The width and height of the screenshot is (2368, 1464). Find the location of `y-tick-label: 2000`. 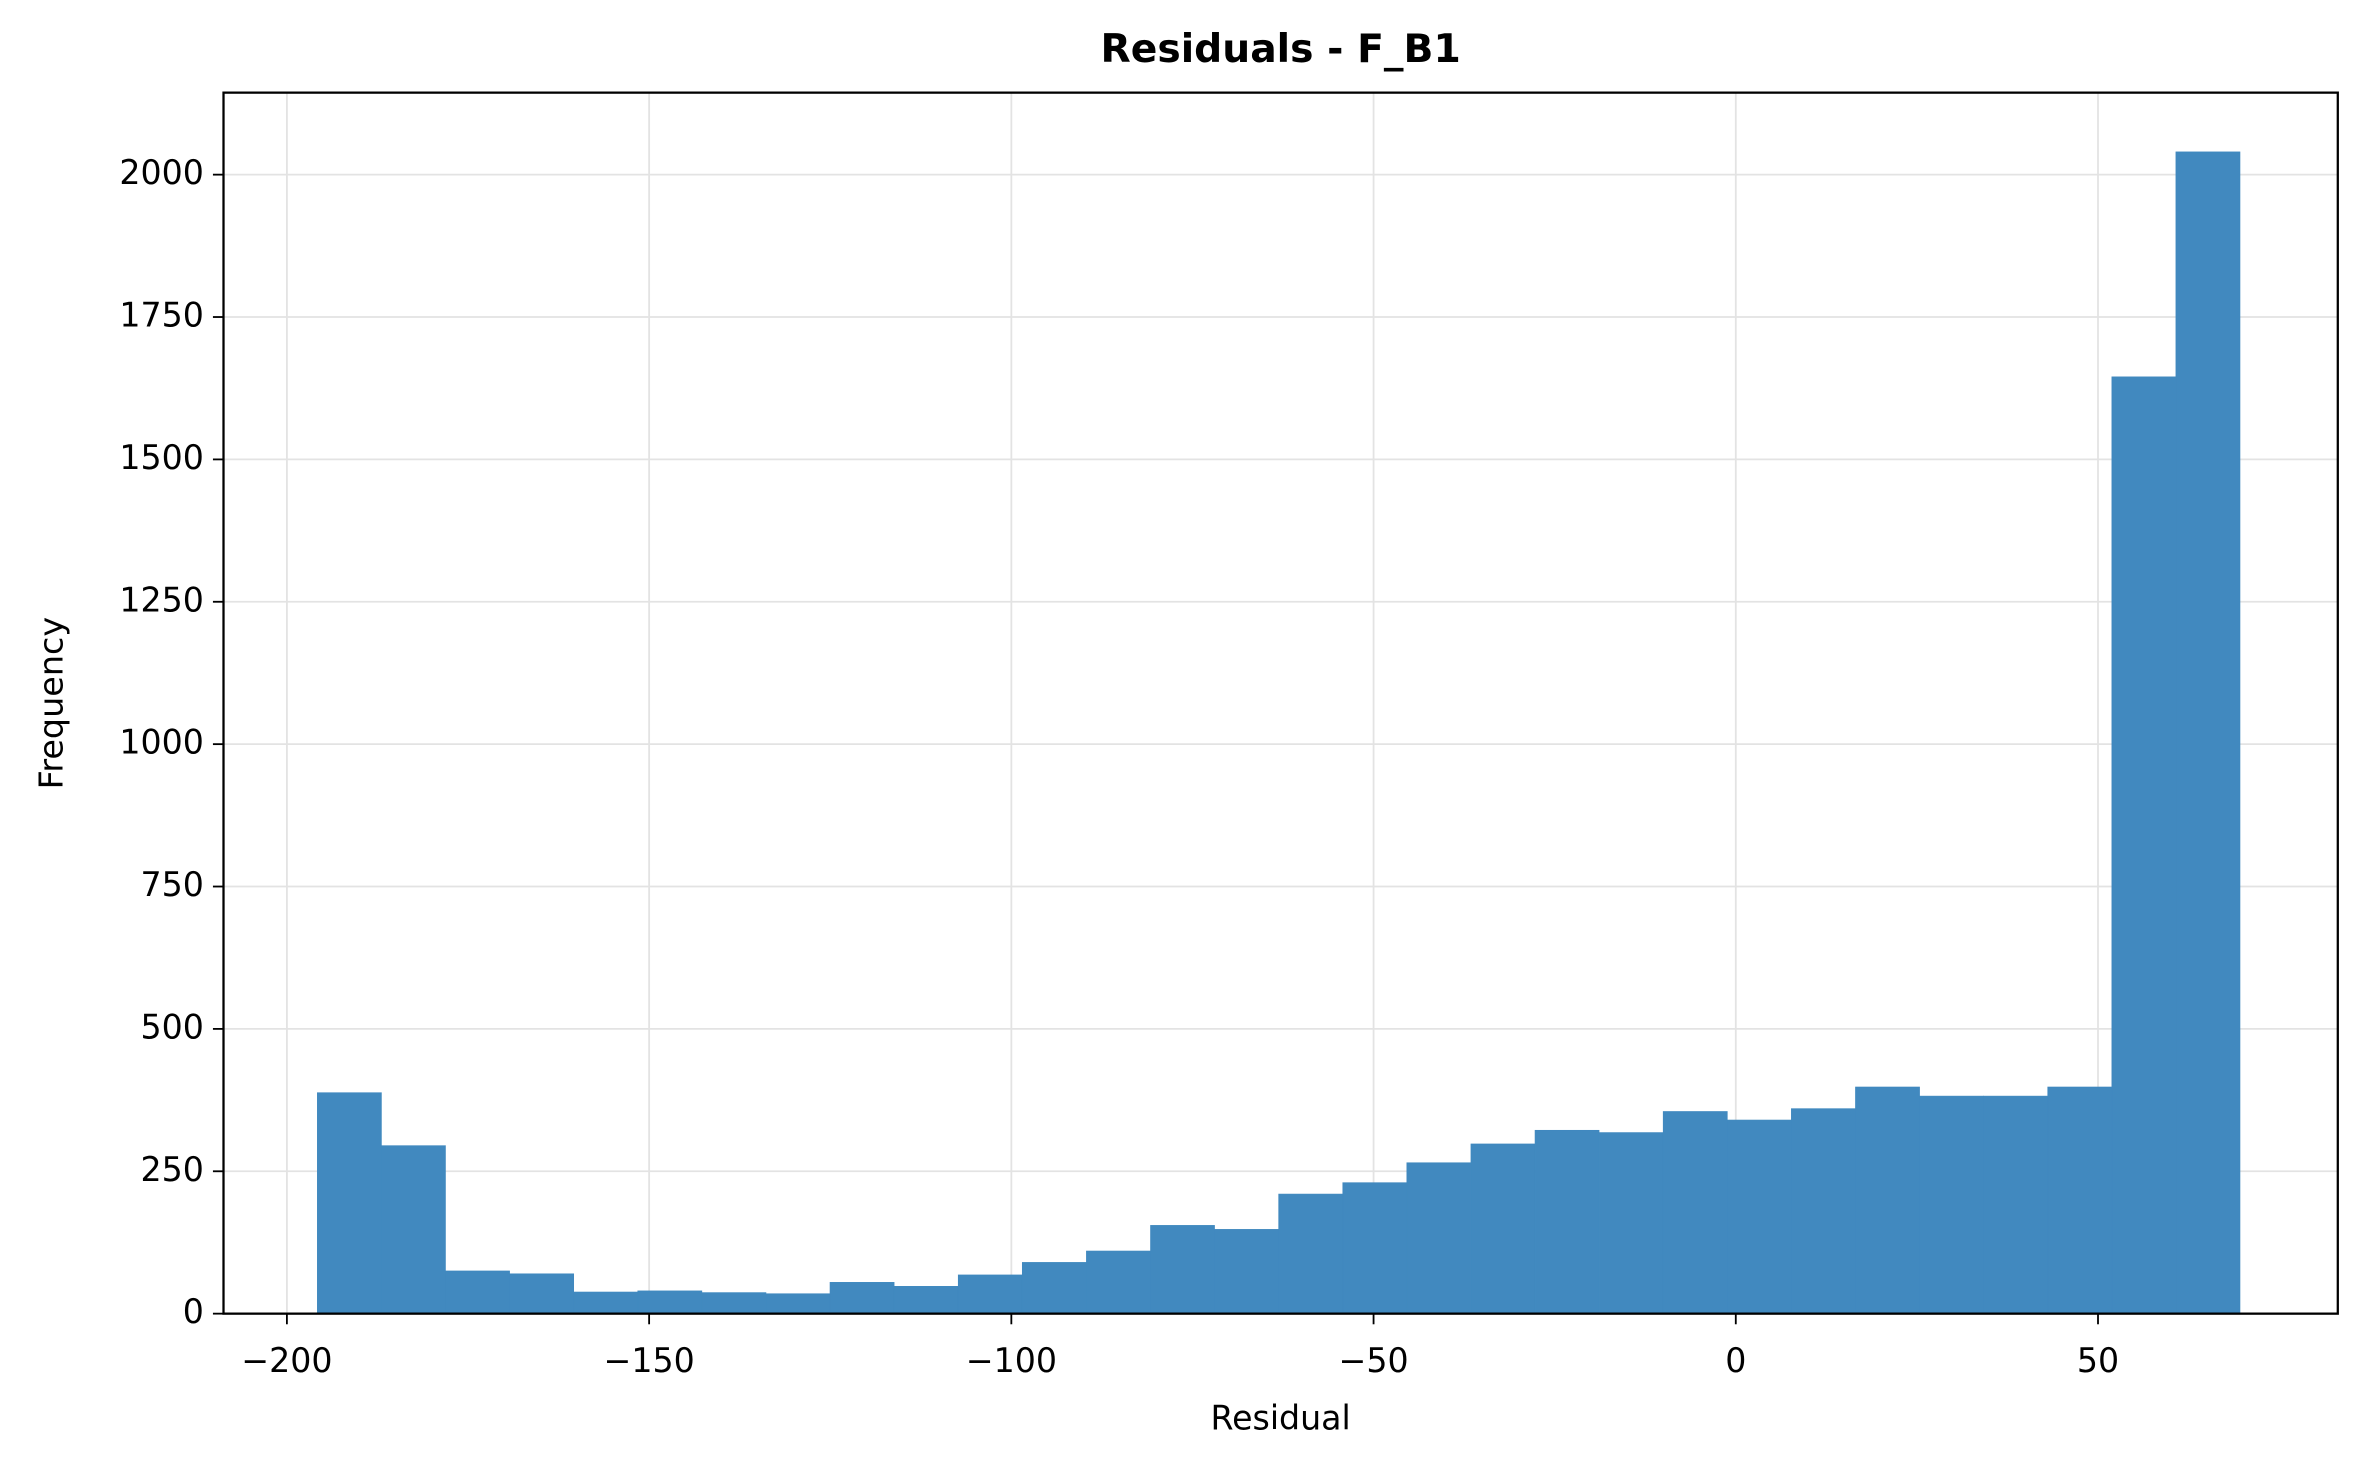

y-tick-label: 2000 is located at coordinates (161, 172).